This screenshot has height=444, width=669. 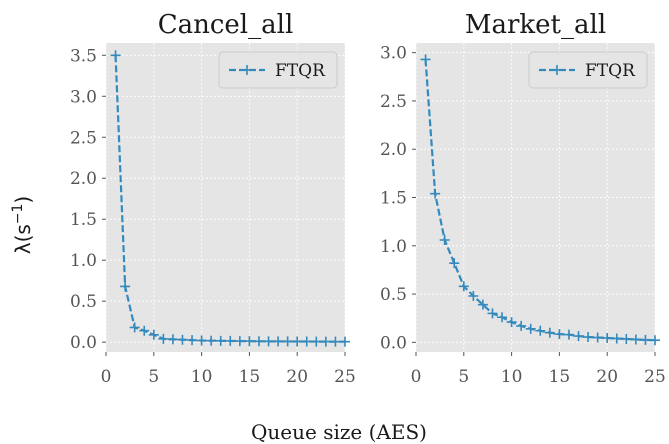 I want to click on x-axis-label: Queue size (AES), so click(x=339, y=432).